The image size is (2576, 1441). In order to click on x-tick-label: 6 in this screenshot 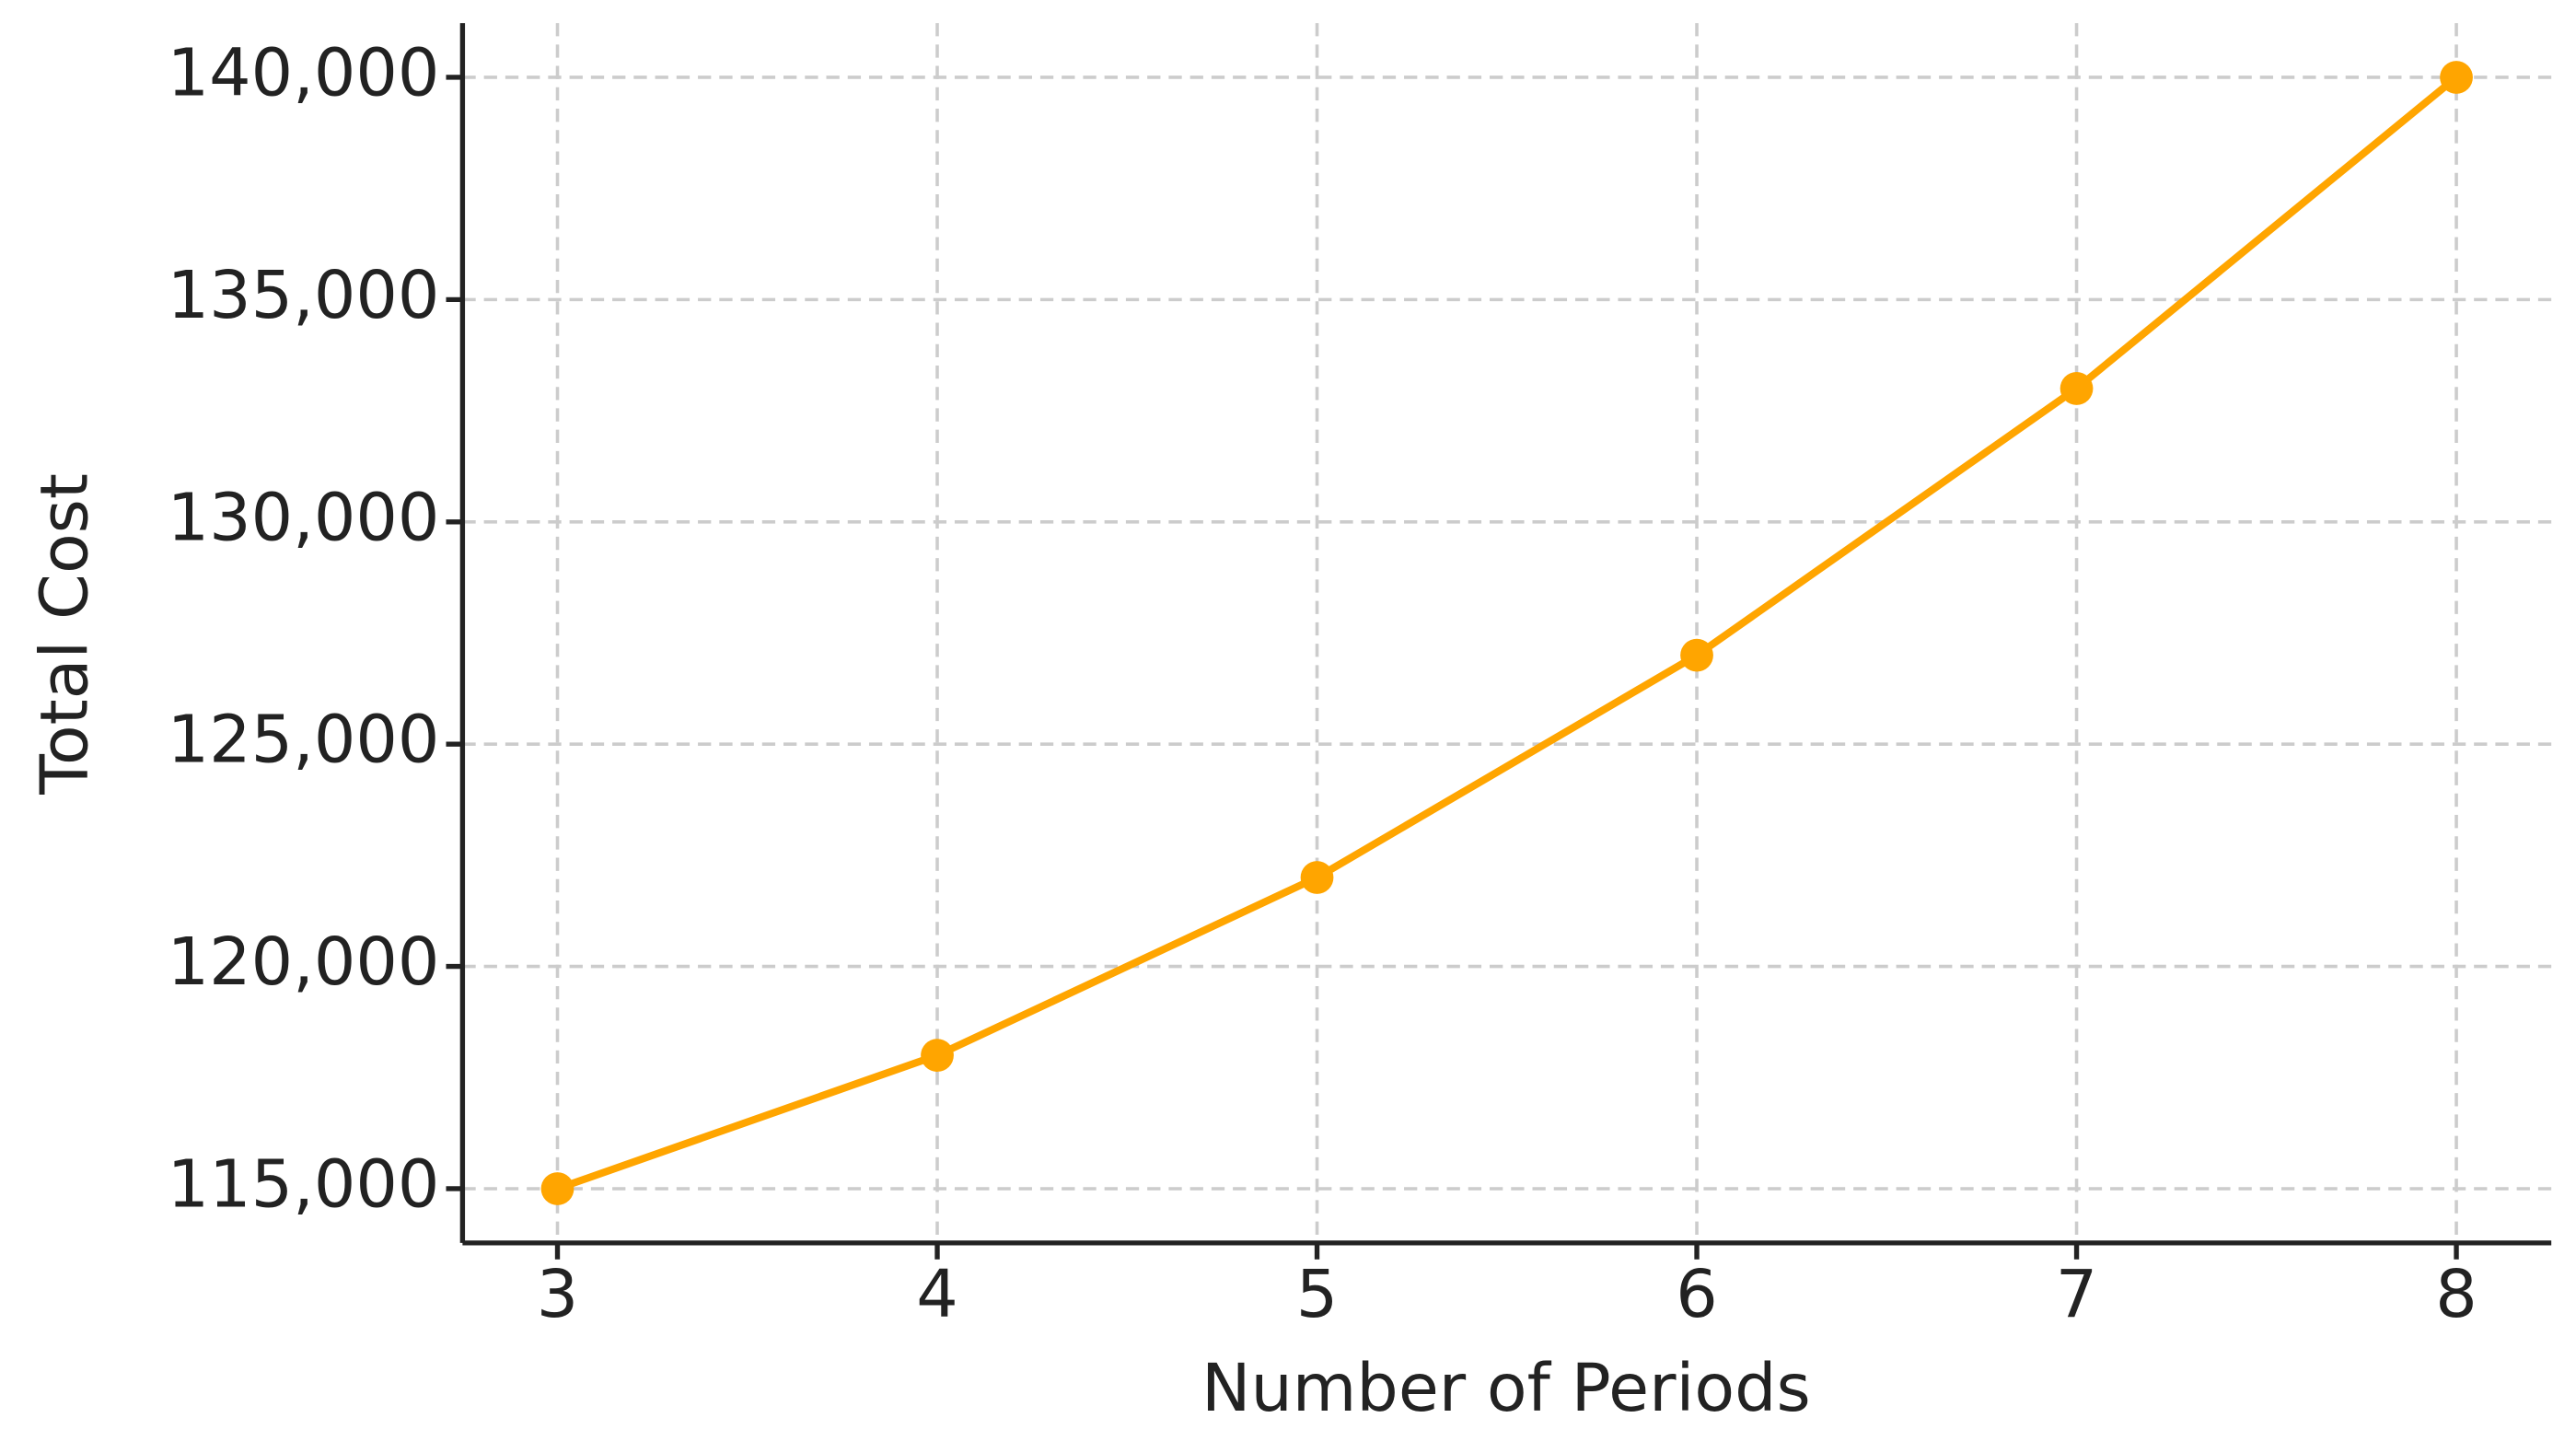, I will do `click(1697, 1294)`.